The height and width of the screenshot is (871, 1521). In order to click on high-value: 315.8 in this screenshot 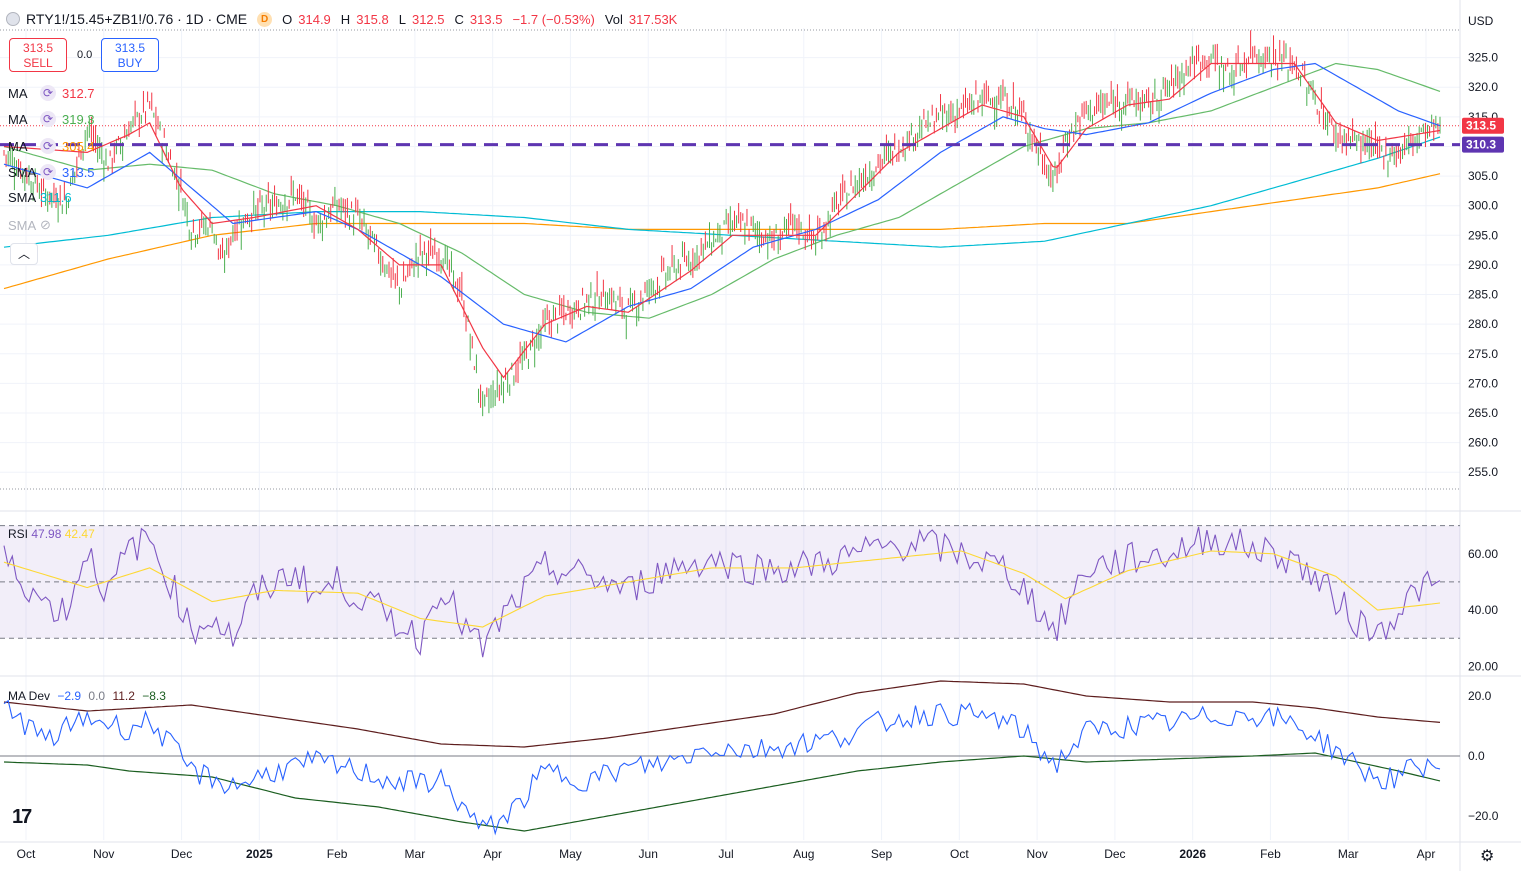, I will do `click(372, 19)`.